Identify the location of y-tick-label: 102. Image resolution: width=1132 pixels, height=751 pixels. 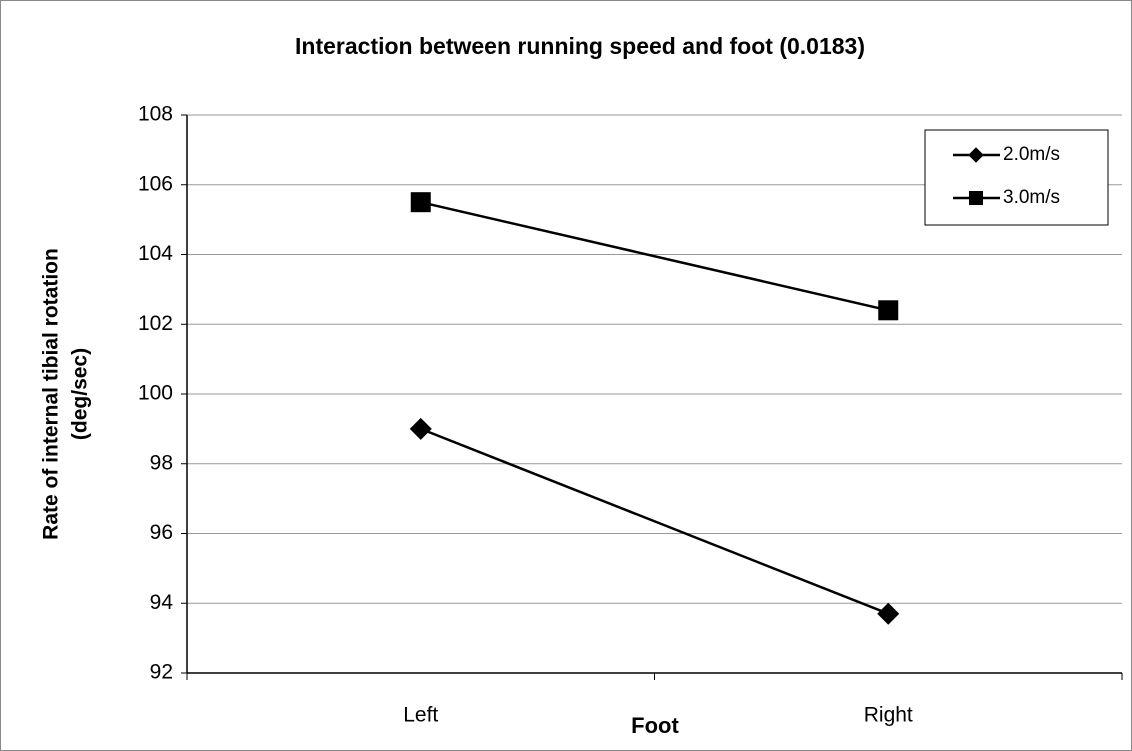
(155, 323).